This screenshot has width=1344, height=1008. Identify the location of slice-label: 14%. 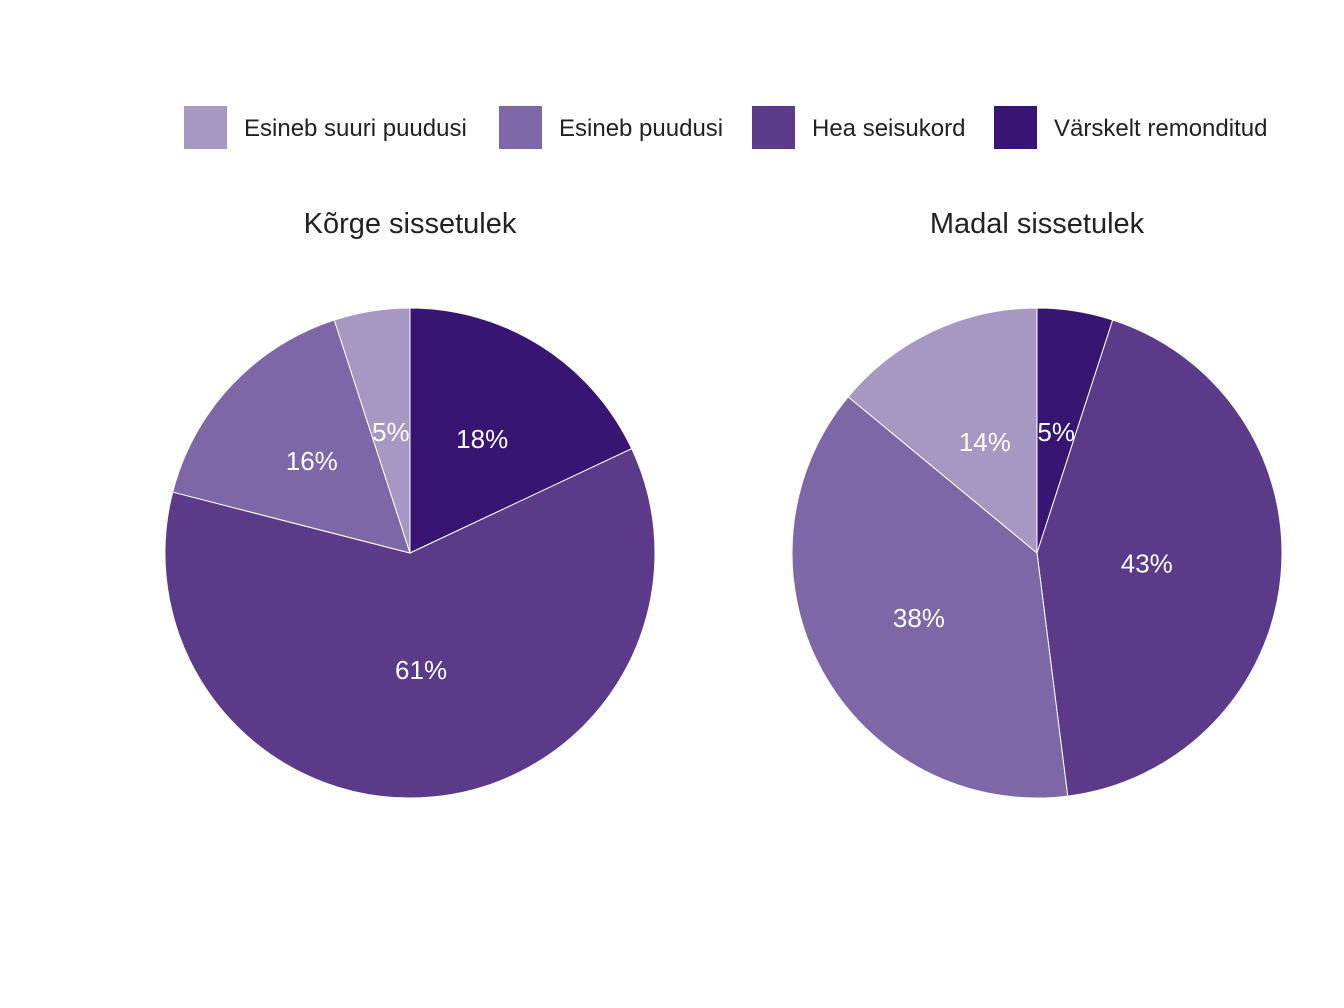
(985, 442).